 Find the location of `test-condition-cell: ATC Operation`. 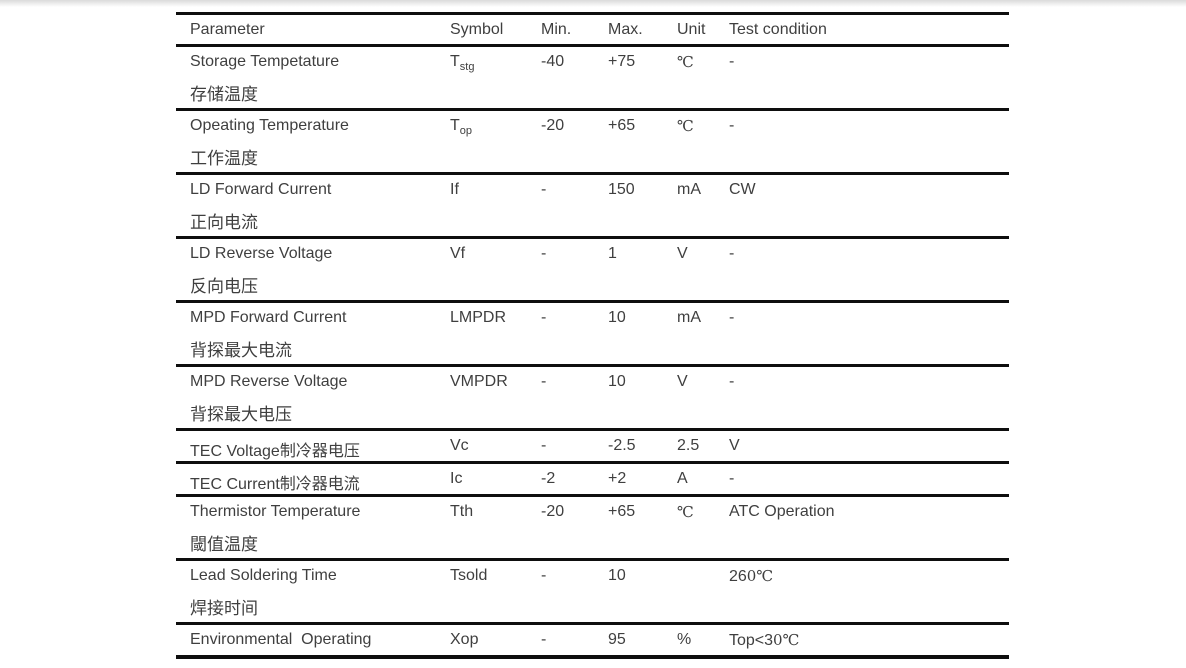

test-condition-cell: ATC Operation is located at coordinates (869, 528).